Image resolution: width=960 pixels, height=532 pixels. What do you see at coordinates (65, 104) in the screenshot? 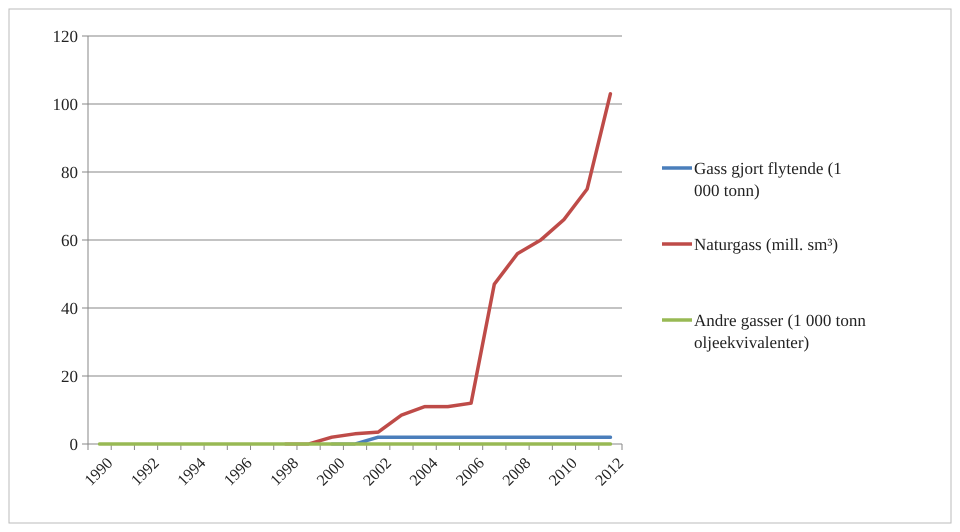
I see `y-tick-label: 100` at bounding box center [65, 104].